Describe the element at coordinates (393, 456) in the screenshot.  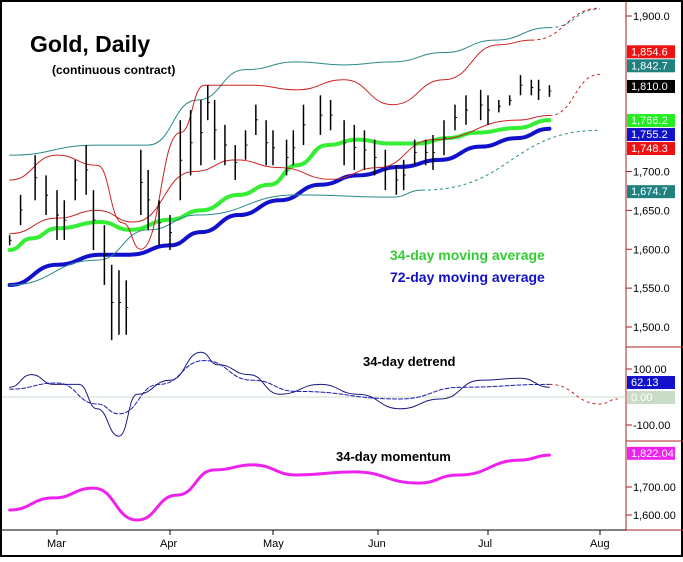
I see `momentum-label: 34-day momentum` at that location.